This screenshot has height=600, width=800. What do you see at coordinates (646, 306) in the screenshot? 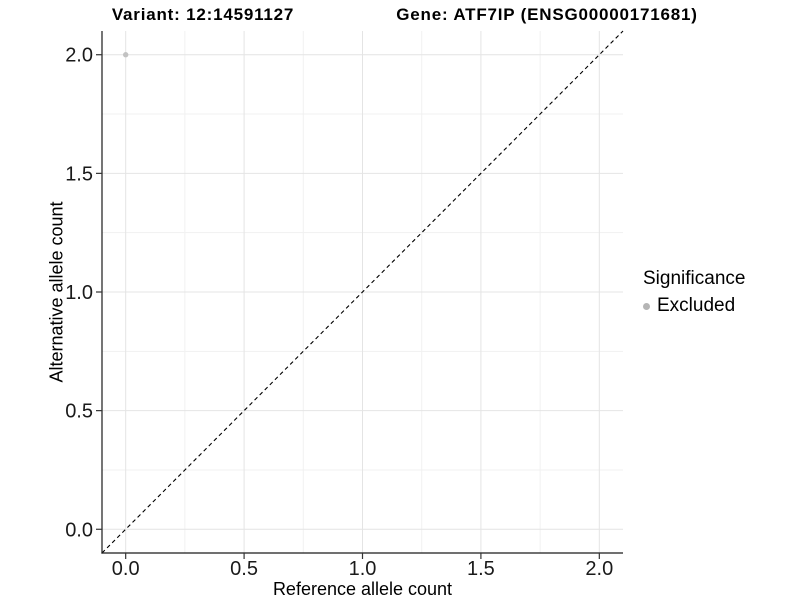
I see `legend-point-icon` at bounding box center [646, 306].